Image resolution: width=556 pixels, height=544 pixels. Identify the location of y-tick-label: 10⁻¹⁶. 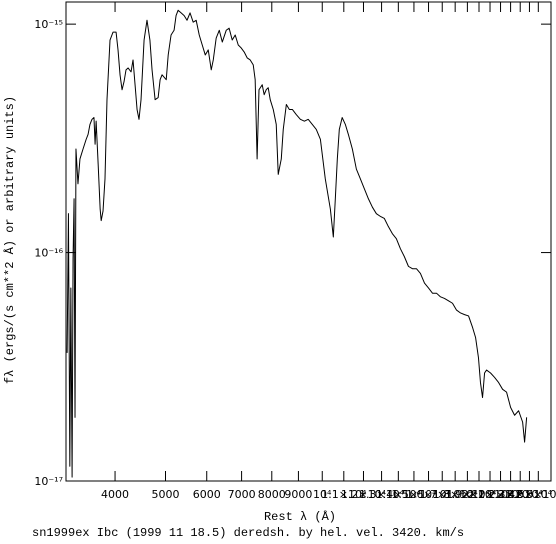
(48, 253).